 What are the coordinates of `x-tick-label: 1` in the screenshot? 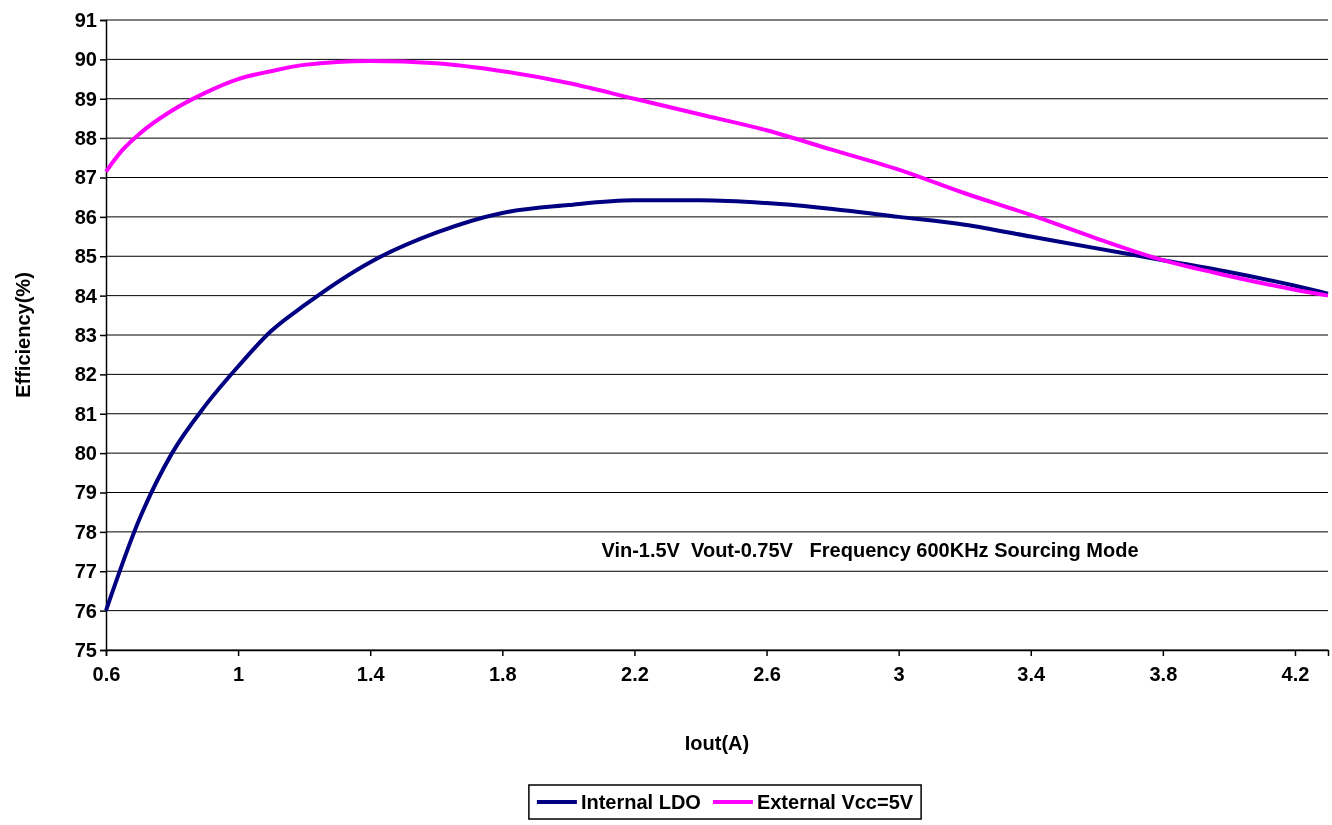 It's located at (239, 674).